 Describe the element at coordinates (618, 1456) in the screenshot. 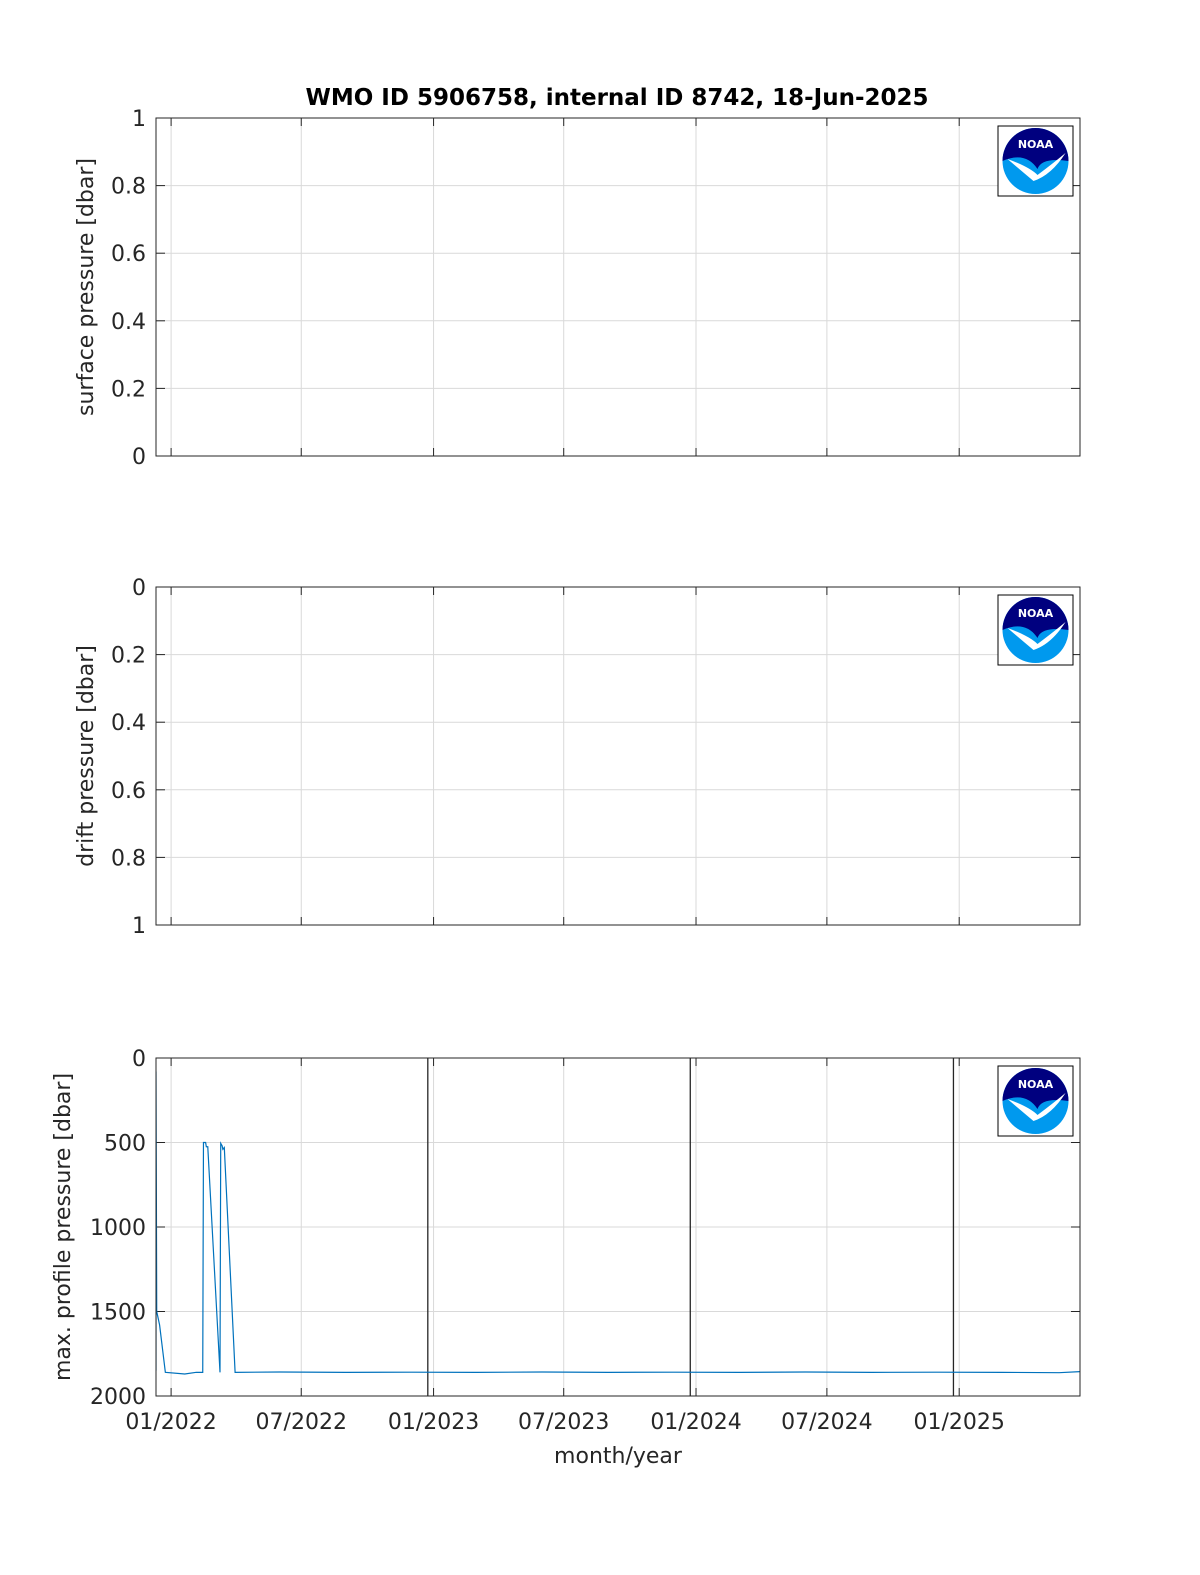

I see `x-axis-label: month/year` at that location.